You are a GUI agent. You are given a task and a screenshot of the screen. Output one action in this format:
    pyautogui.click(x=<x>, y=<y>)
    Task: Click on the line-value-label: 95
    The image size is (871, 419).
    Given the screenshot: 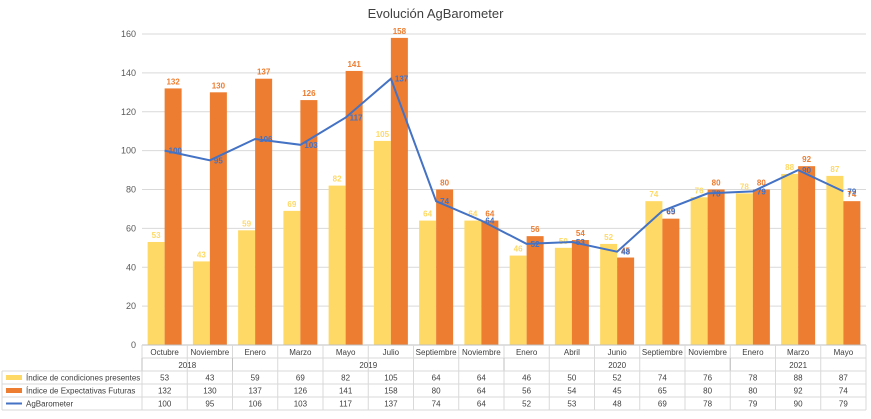 What is the action you would take?
    pyautogui.click(x=218, y=160)
    